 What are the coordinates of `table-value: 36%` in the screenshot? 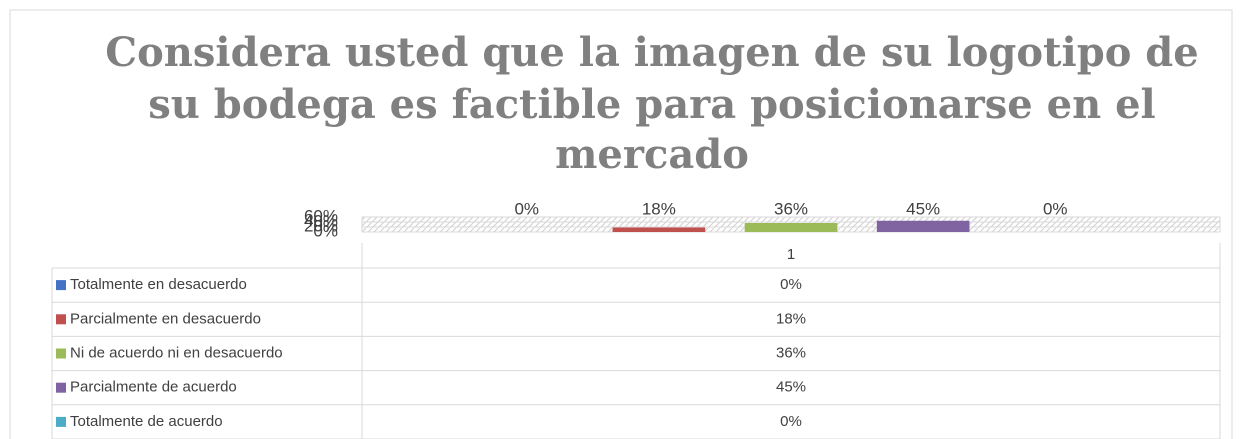 It's located at (791, 352).